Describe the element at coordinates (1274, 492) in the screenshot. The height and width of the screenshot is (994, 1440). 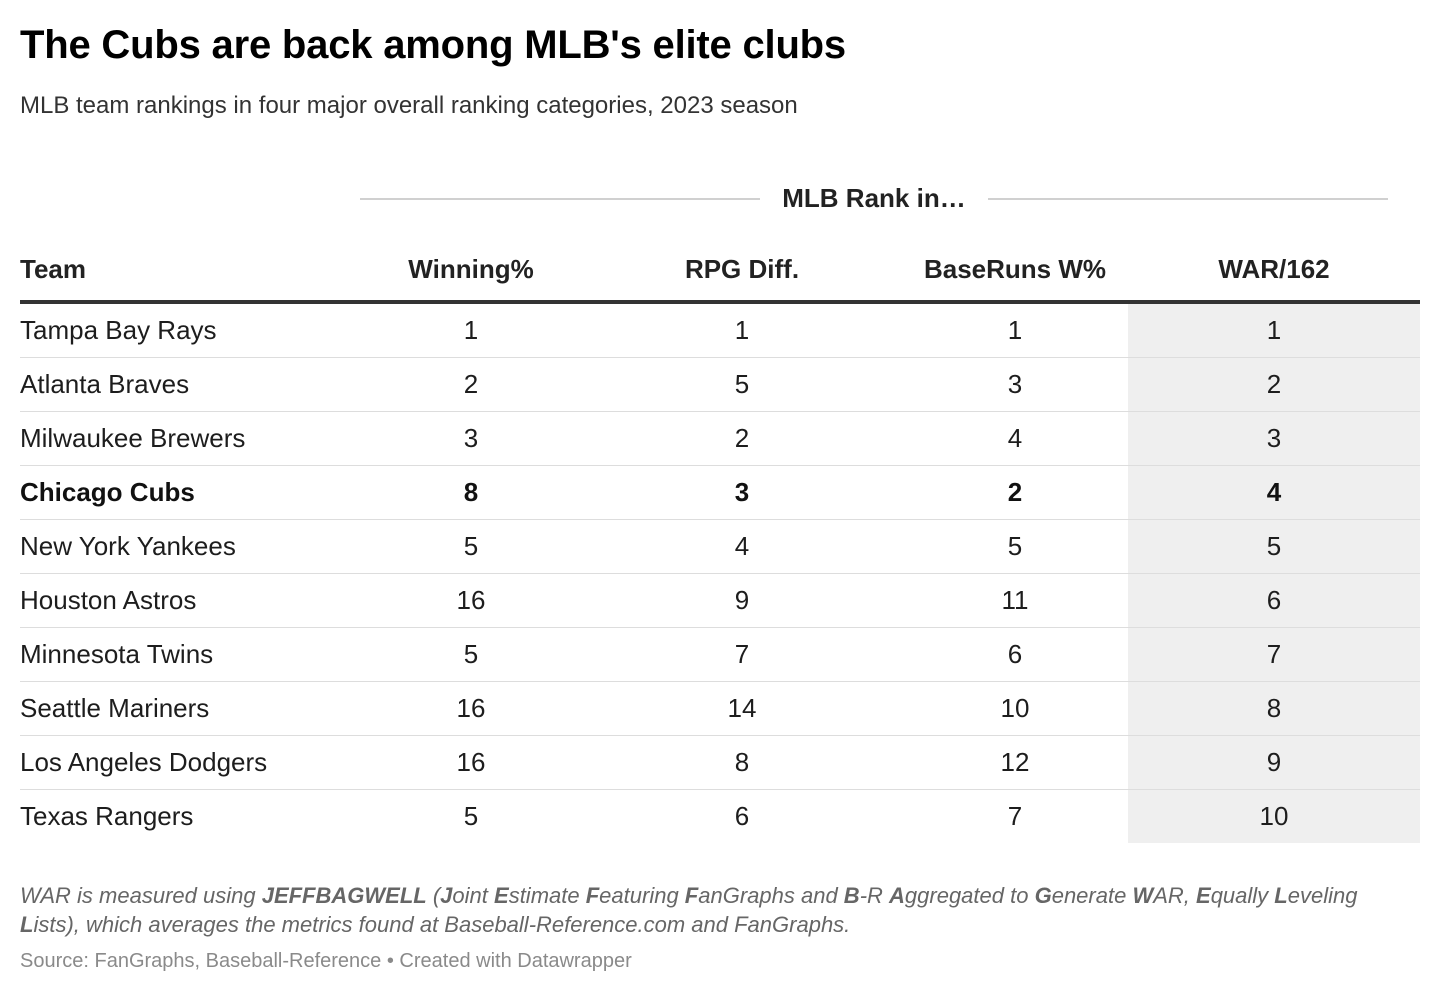
I see `war-162-rank-cell: 4` at that location.